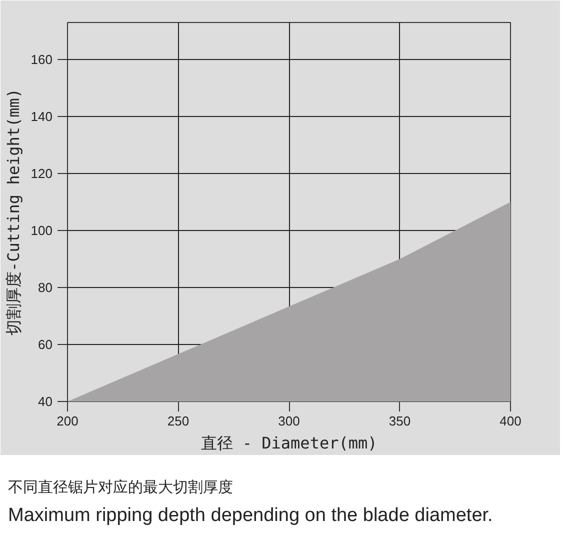 The width and height of the screenshot is (577, 560). What do you see at coordinates (250, 515) in the screenshot?
I see `text: Maximum ripping depth depending on the blade diameter.` at bounding box center [250, 515].